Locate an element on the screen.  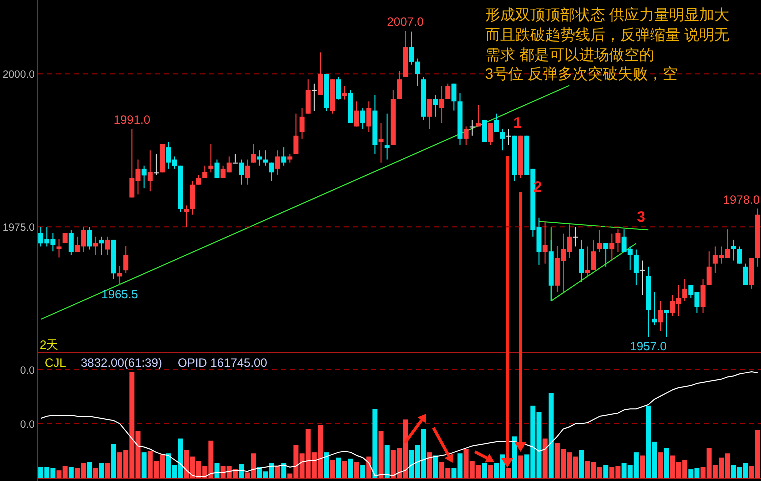
y-tick-label: 2000.0 is located at coordinates (19, 75).